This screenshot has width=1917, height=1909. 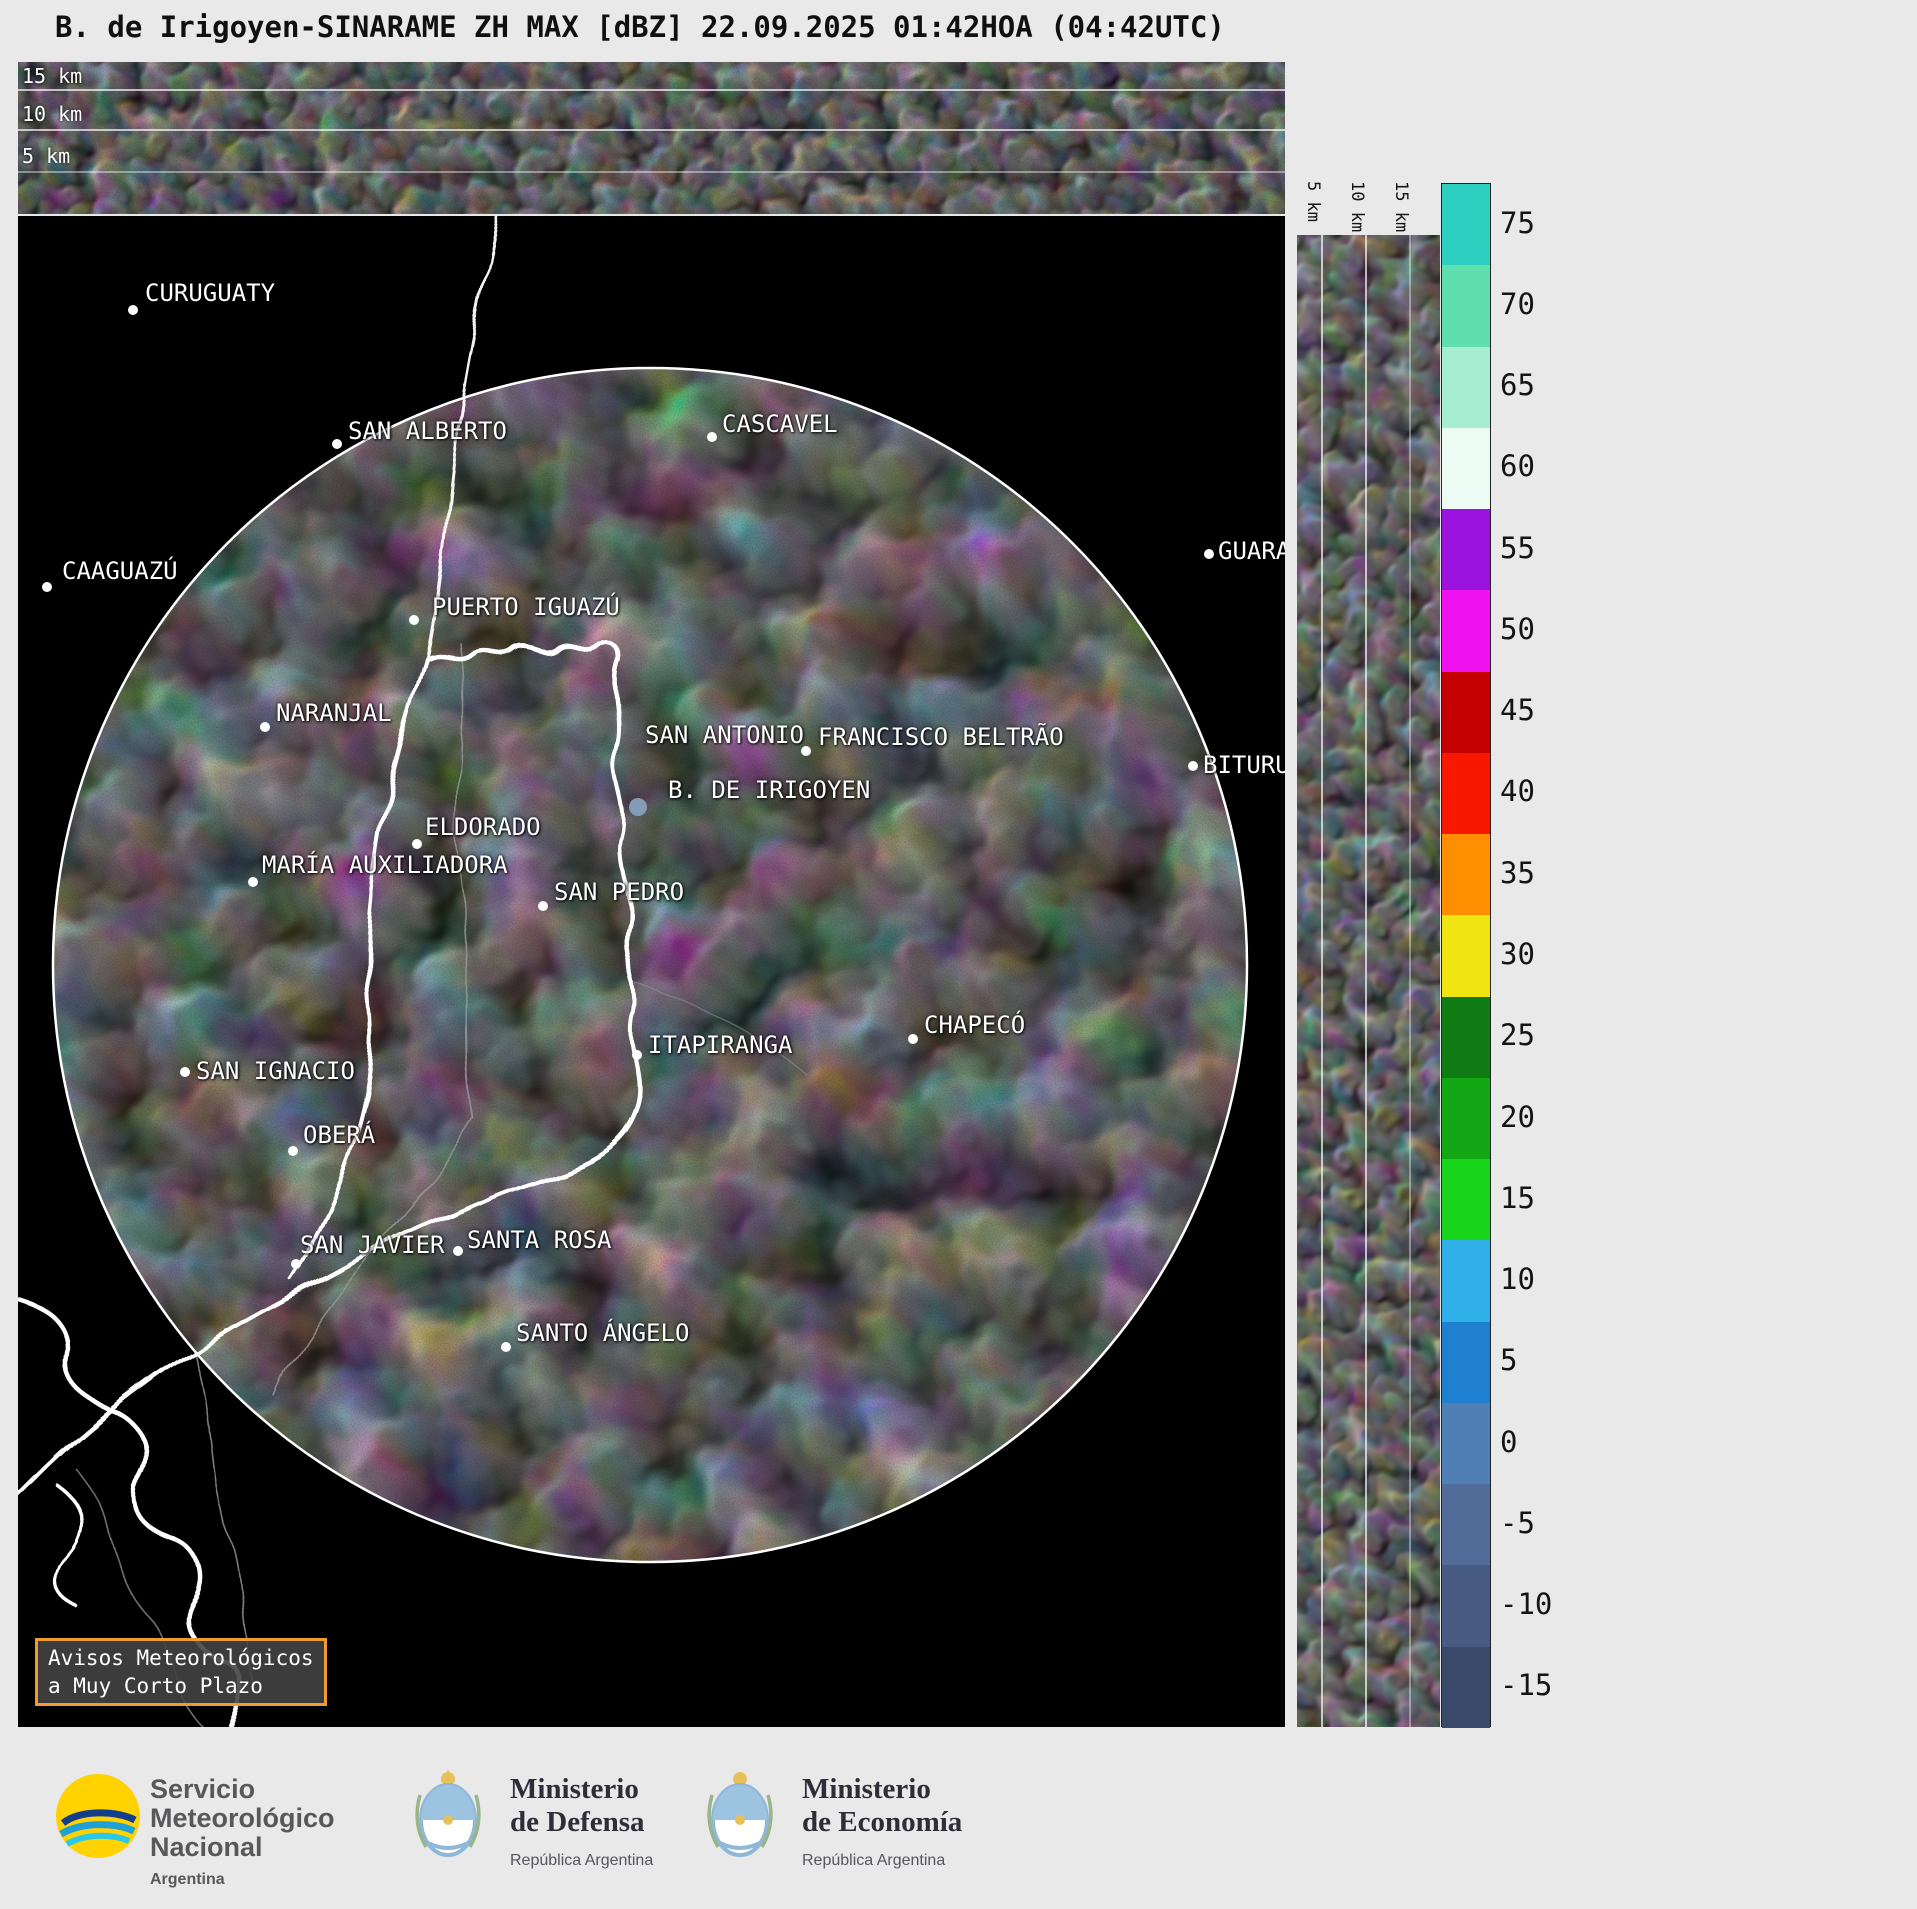 What do you see at coordinates (941, 737) in the screenshot?
I see `city-label: FRANCISCO BELTRÃO` at bounding box center [941, 737].